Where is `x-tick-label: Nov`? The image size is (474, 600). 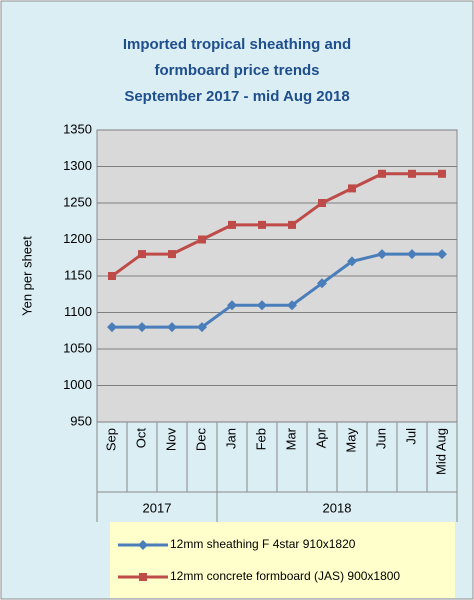 x-tick-label: Nov is located at coordinates (170, 440).